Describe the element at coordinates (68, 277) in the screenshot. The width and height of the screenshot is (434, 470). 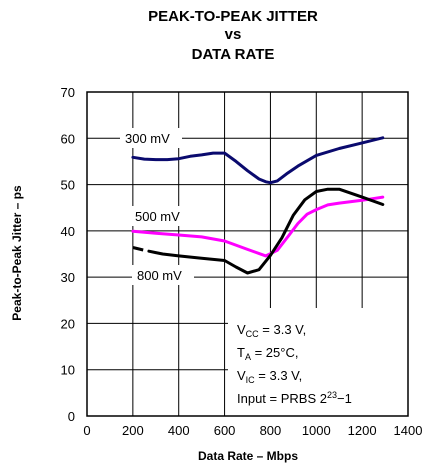
I see `y-tick-label: 30` at that location.